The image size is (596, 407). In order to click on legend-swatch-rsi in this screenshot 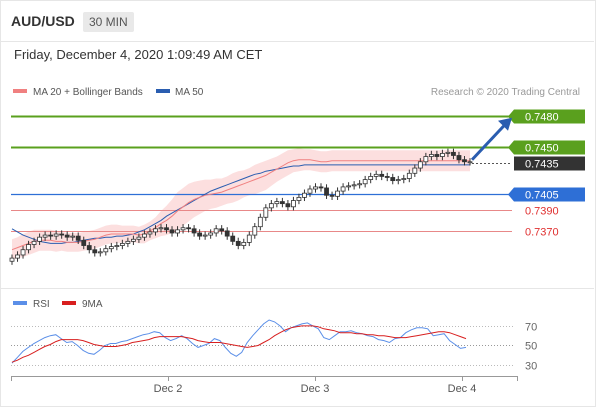, I will do `click(20, 303)`.